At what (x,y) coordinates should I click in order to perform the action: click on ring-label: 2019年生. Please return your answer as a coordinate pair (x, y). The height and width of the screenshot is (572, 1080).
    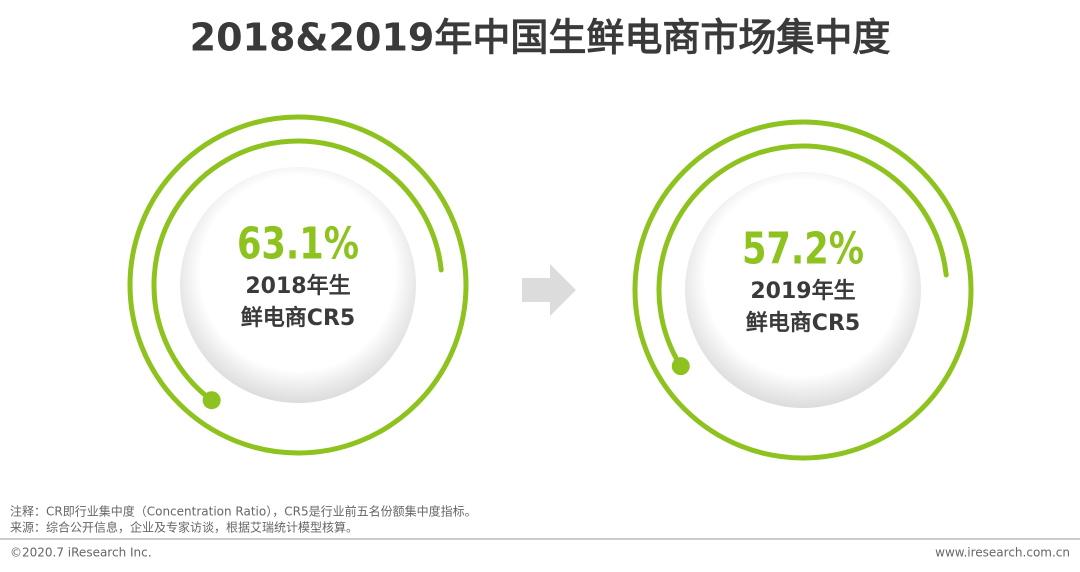
    Looking at the image, I should click on (802, 291).